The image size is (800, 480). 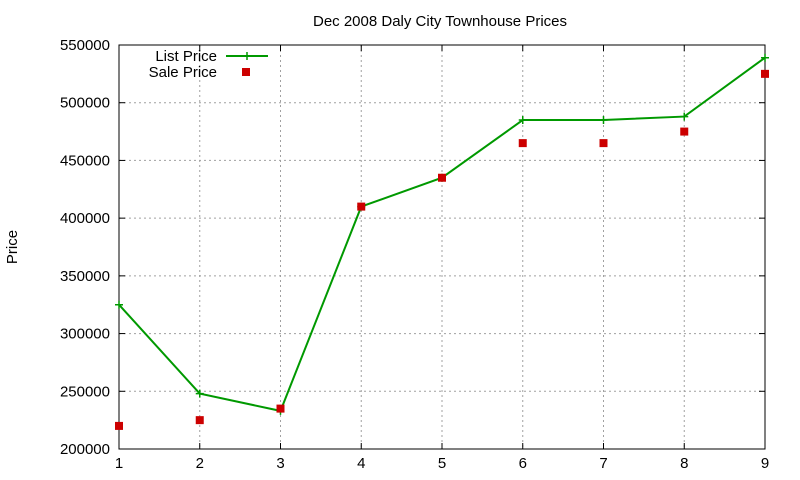 What do you see at coordinates (280, 463) in the screenshot?
I see `x-tick-label: 3` at bounding box center [280, 463].